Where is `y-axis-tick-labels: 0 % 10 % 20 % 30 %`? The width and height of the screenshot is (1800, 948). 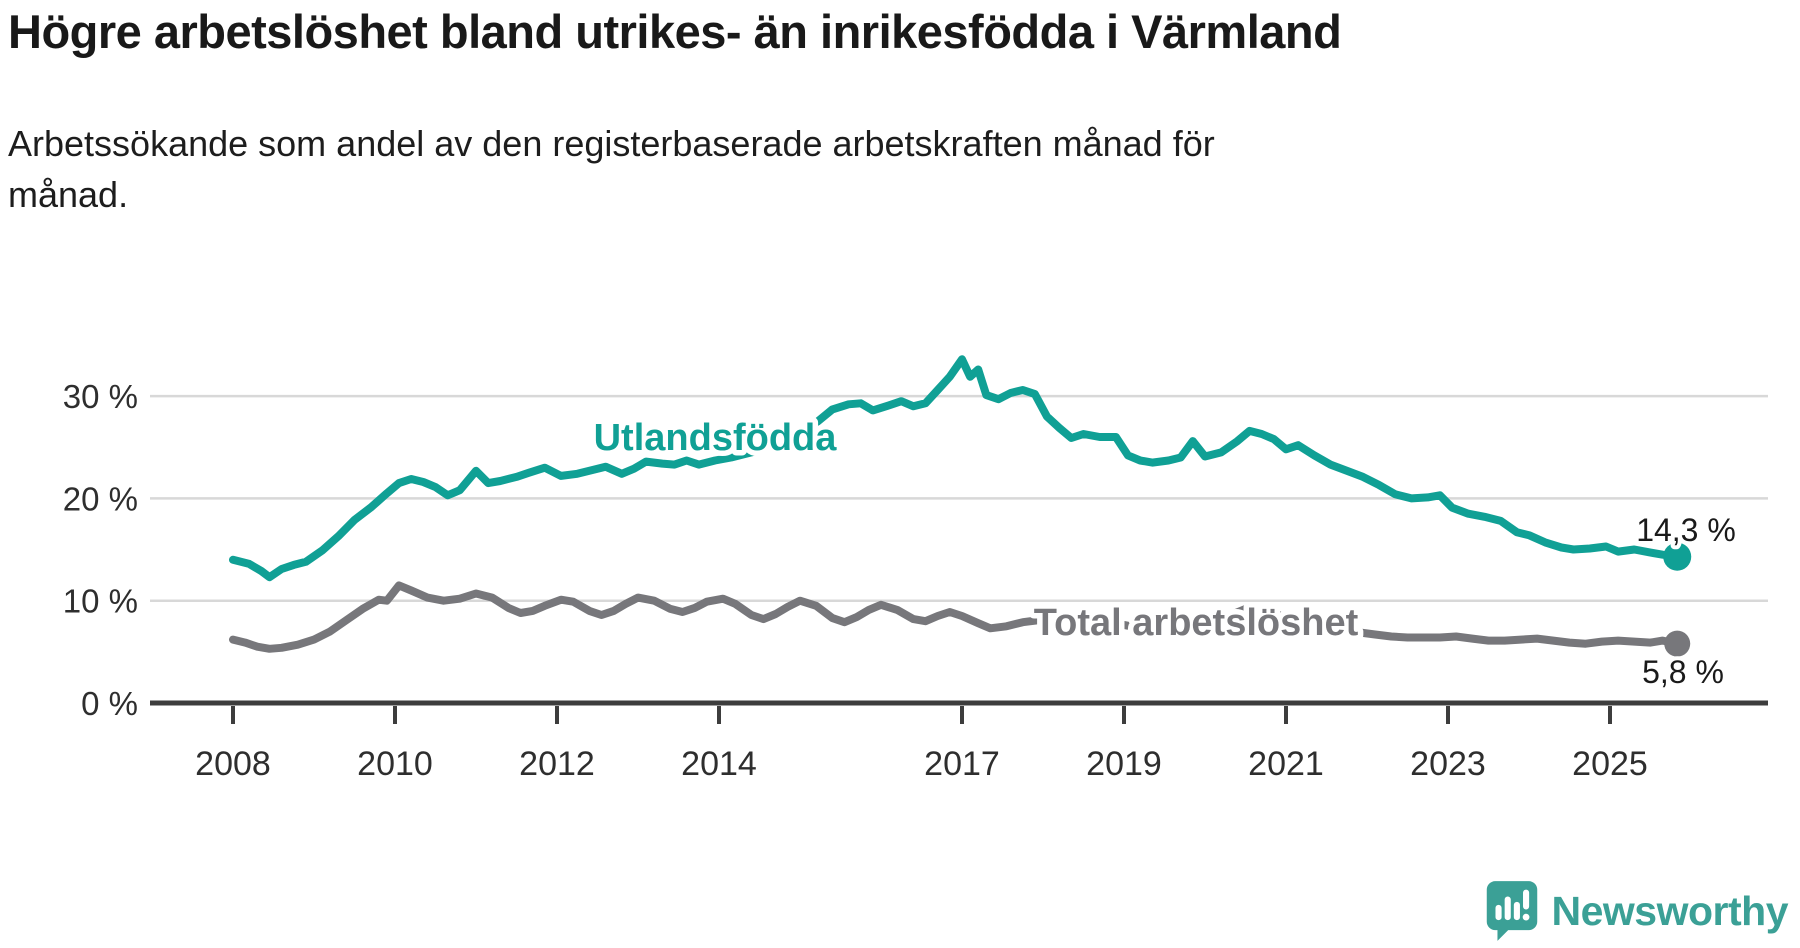
y-axis-tick-labels: 0 % 10 % 20 % 30 % is located at coordinates (100, 550).